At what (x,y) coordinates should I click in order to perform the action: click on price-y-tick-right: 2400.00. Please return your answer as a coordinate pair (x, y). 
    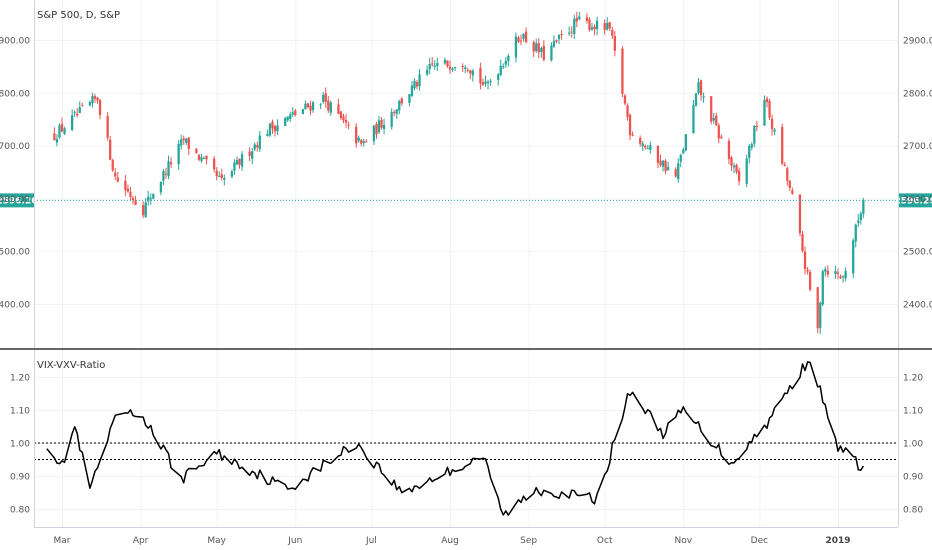
    Looking at the image, I should click on (917, 306).